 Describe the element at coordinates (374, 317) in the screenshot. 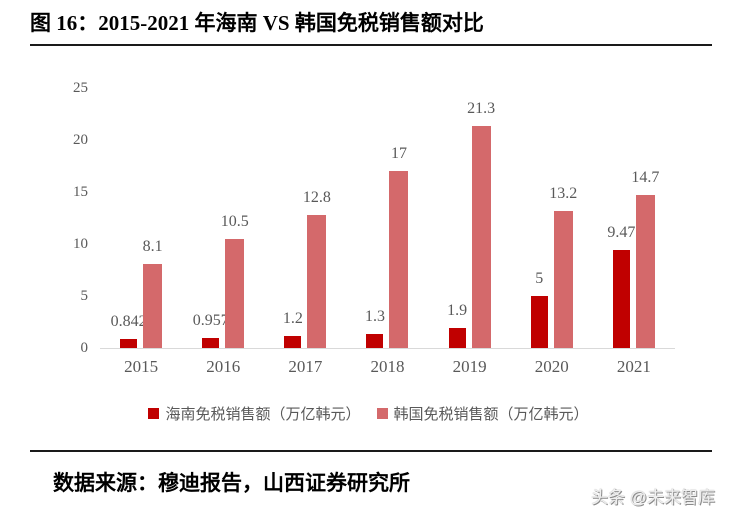

I see `value-label: 1.3` at that location.